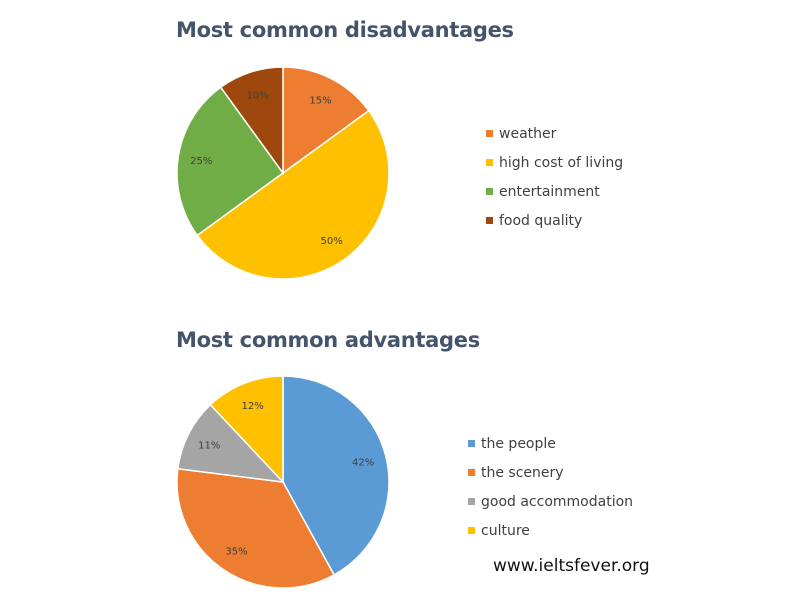  Describe the element at coordinates (541, 220) in the screenshot. I see `legend-label: food quality` at that location.